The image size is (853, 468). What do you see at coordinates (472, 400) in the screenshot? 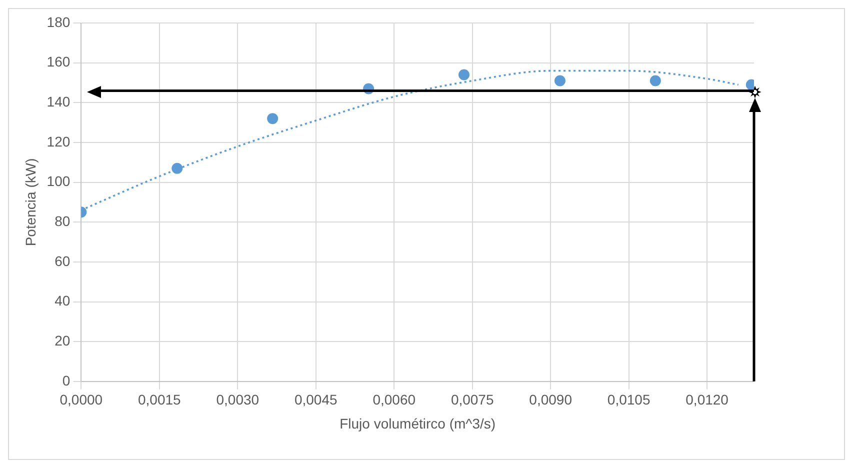
I see `x-tick-label: 0,0075` at bounding box center [472, 400].